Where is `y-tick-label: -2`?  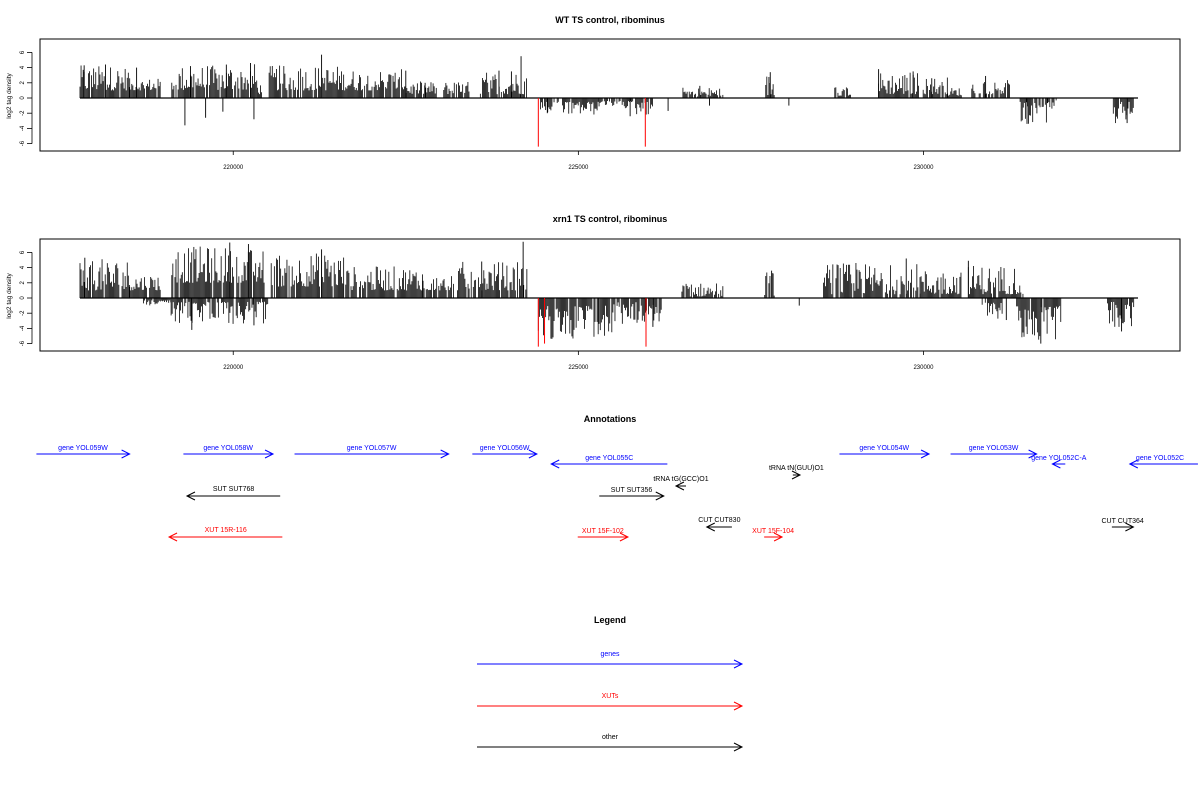 y-tick-label: -2 is located at coordinates (23, 113).